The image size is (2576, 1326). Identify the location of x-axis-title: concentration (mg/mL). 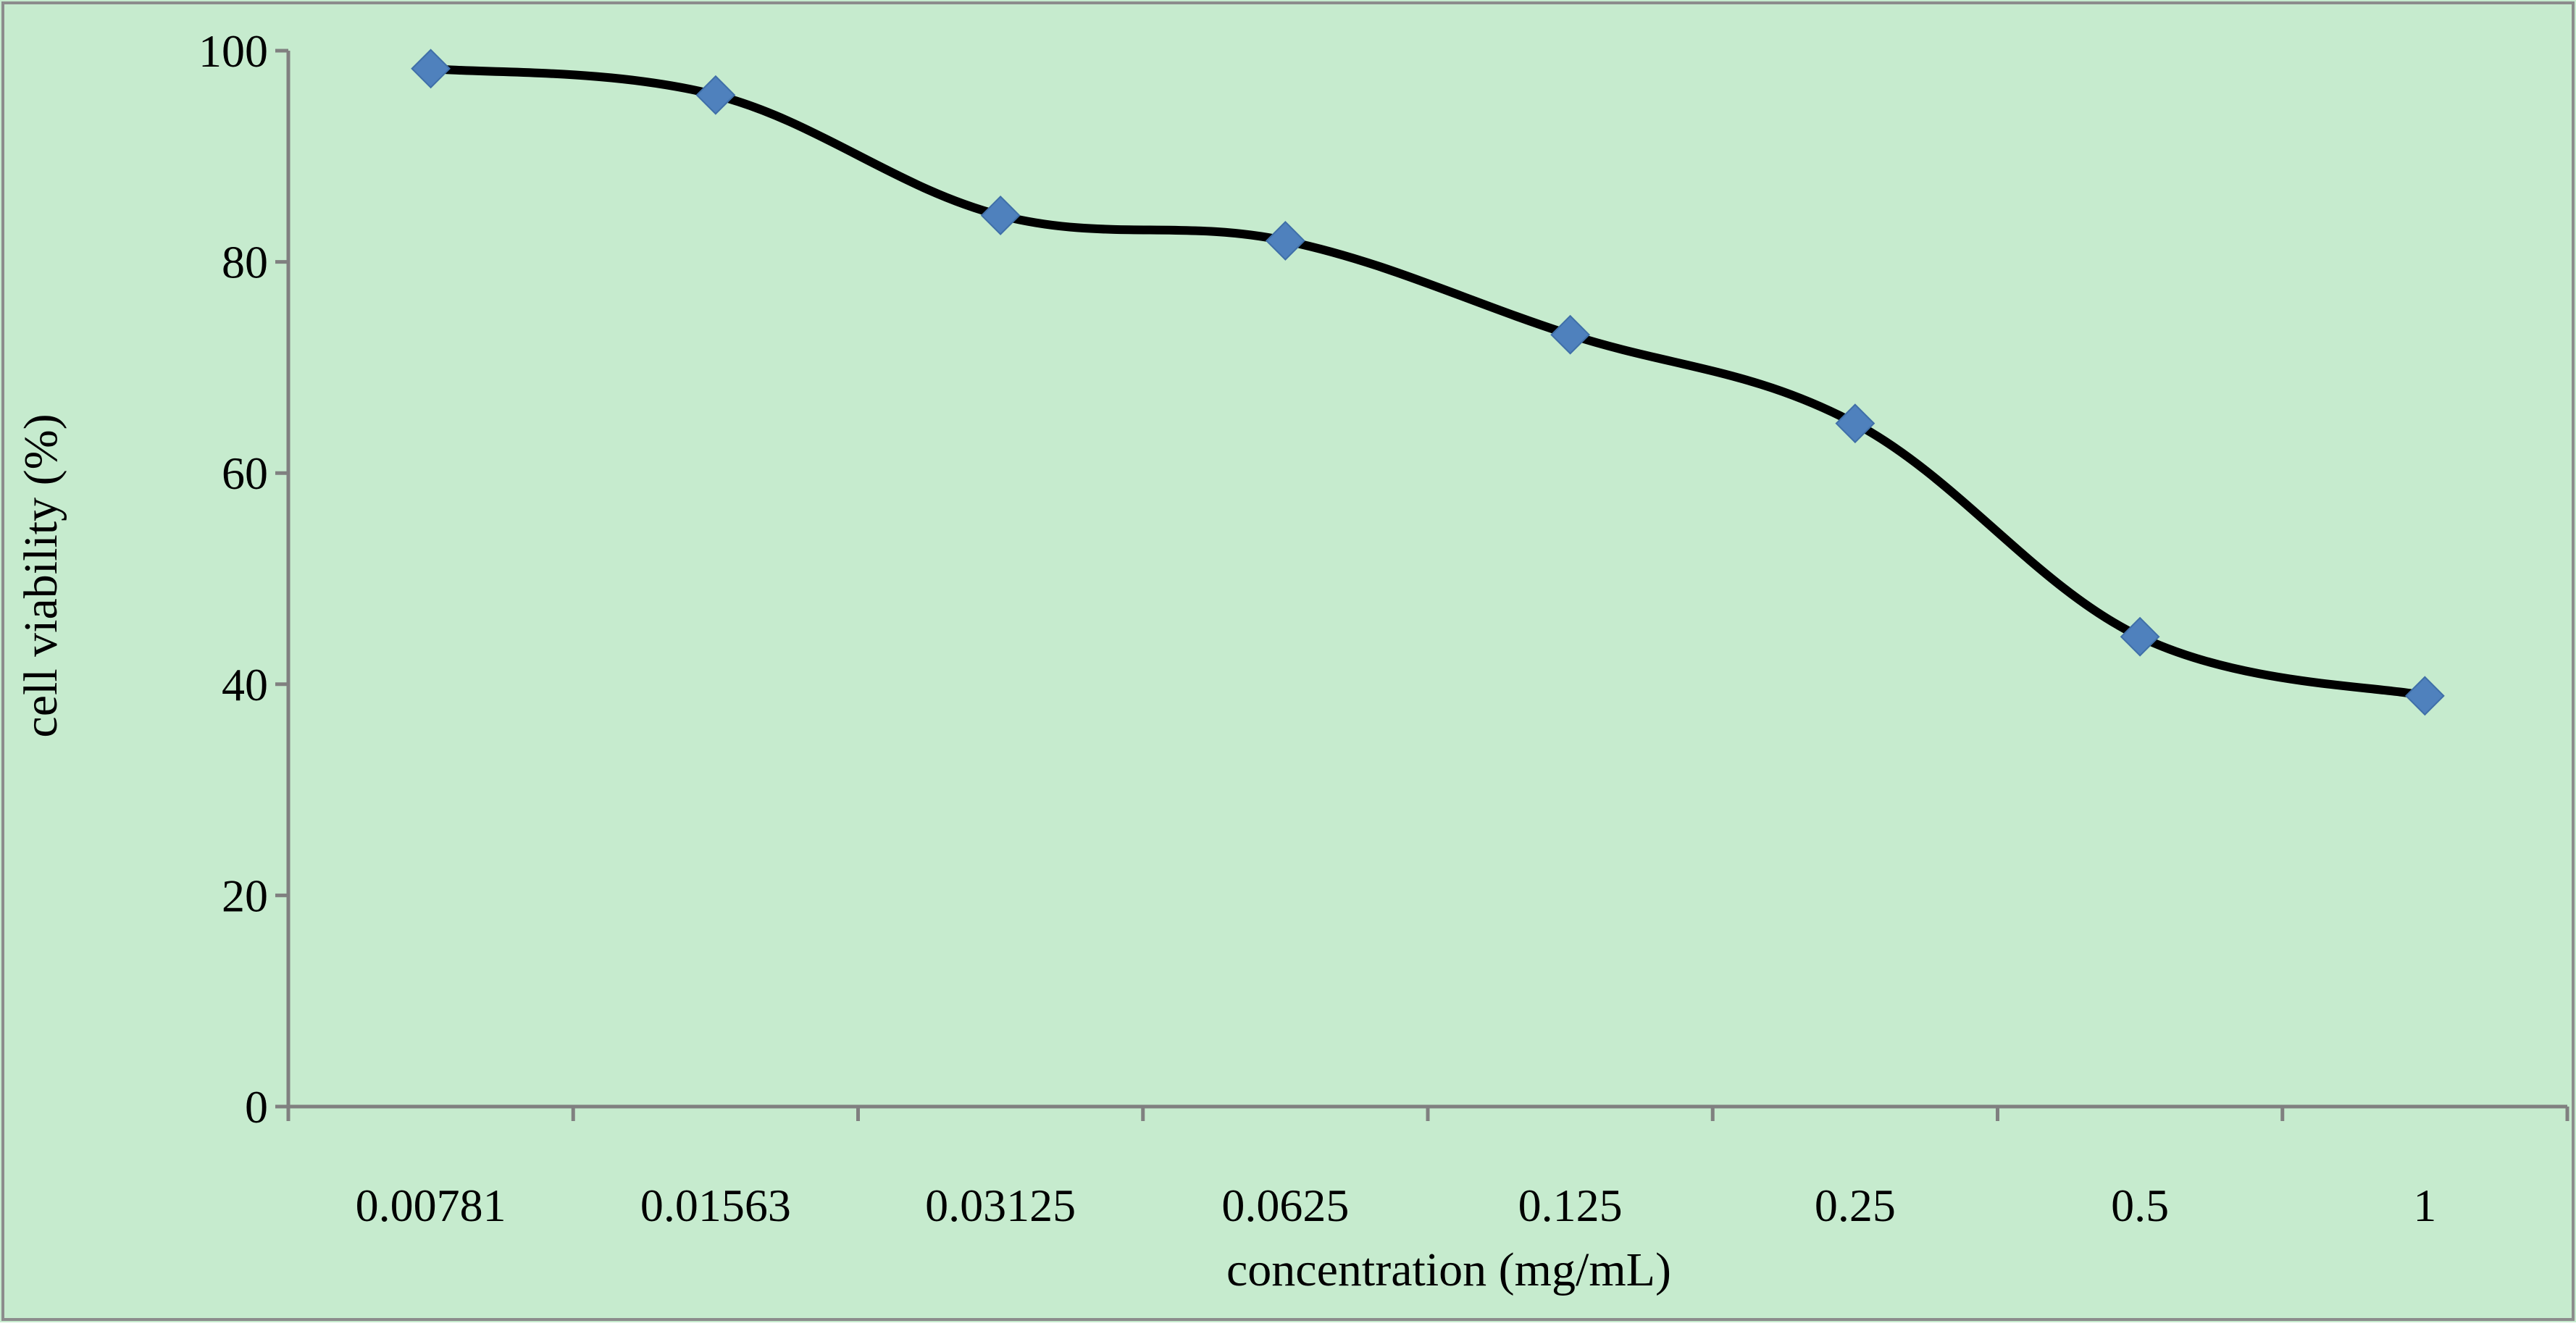
(1448, 1269).